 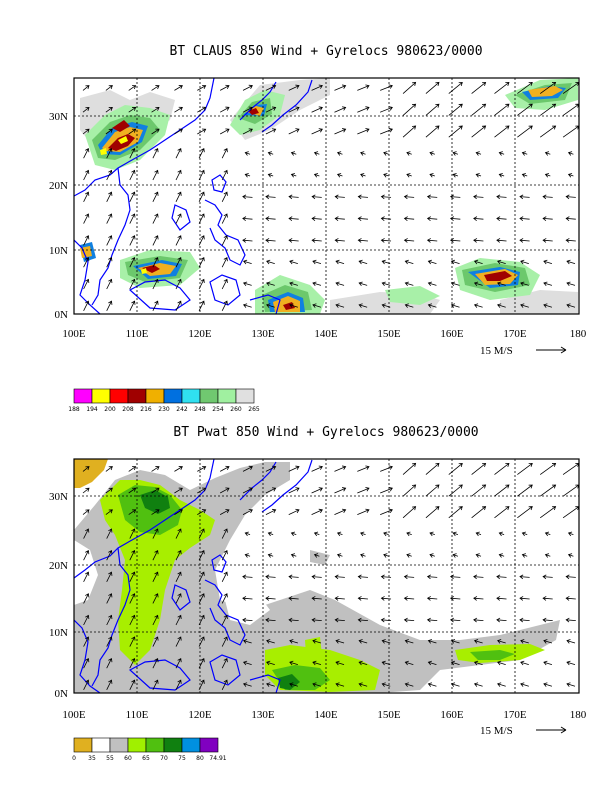 I want to click on colorbar-label: 260, so click(x=236, y=409).